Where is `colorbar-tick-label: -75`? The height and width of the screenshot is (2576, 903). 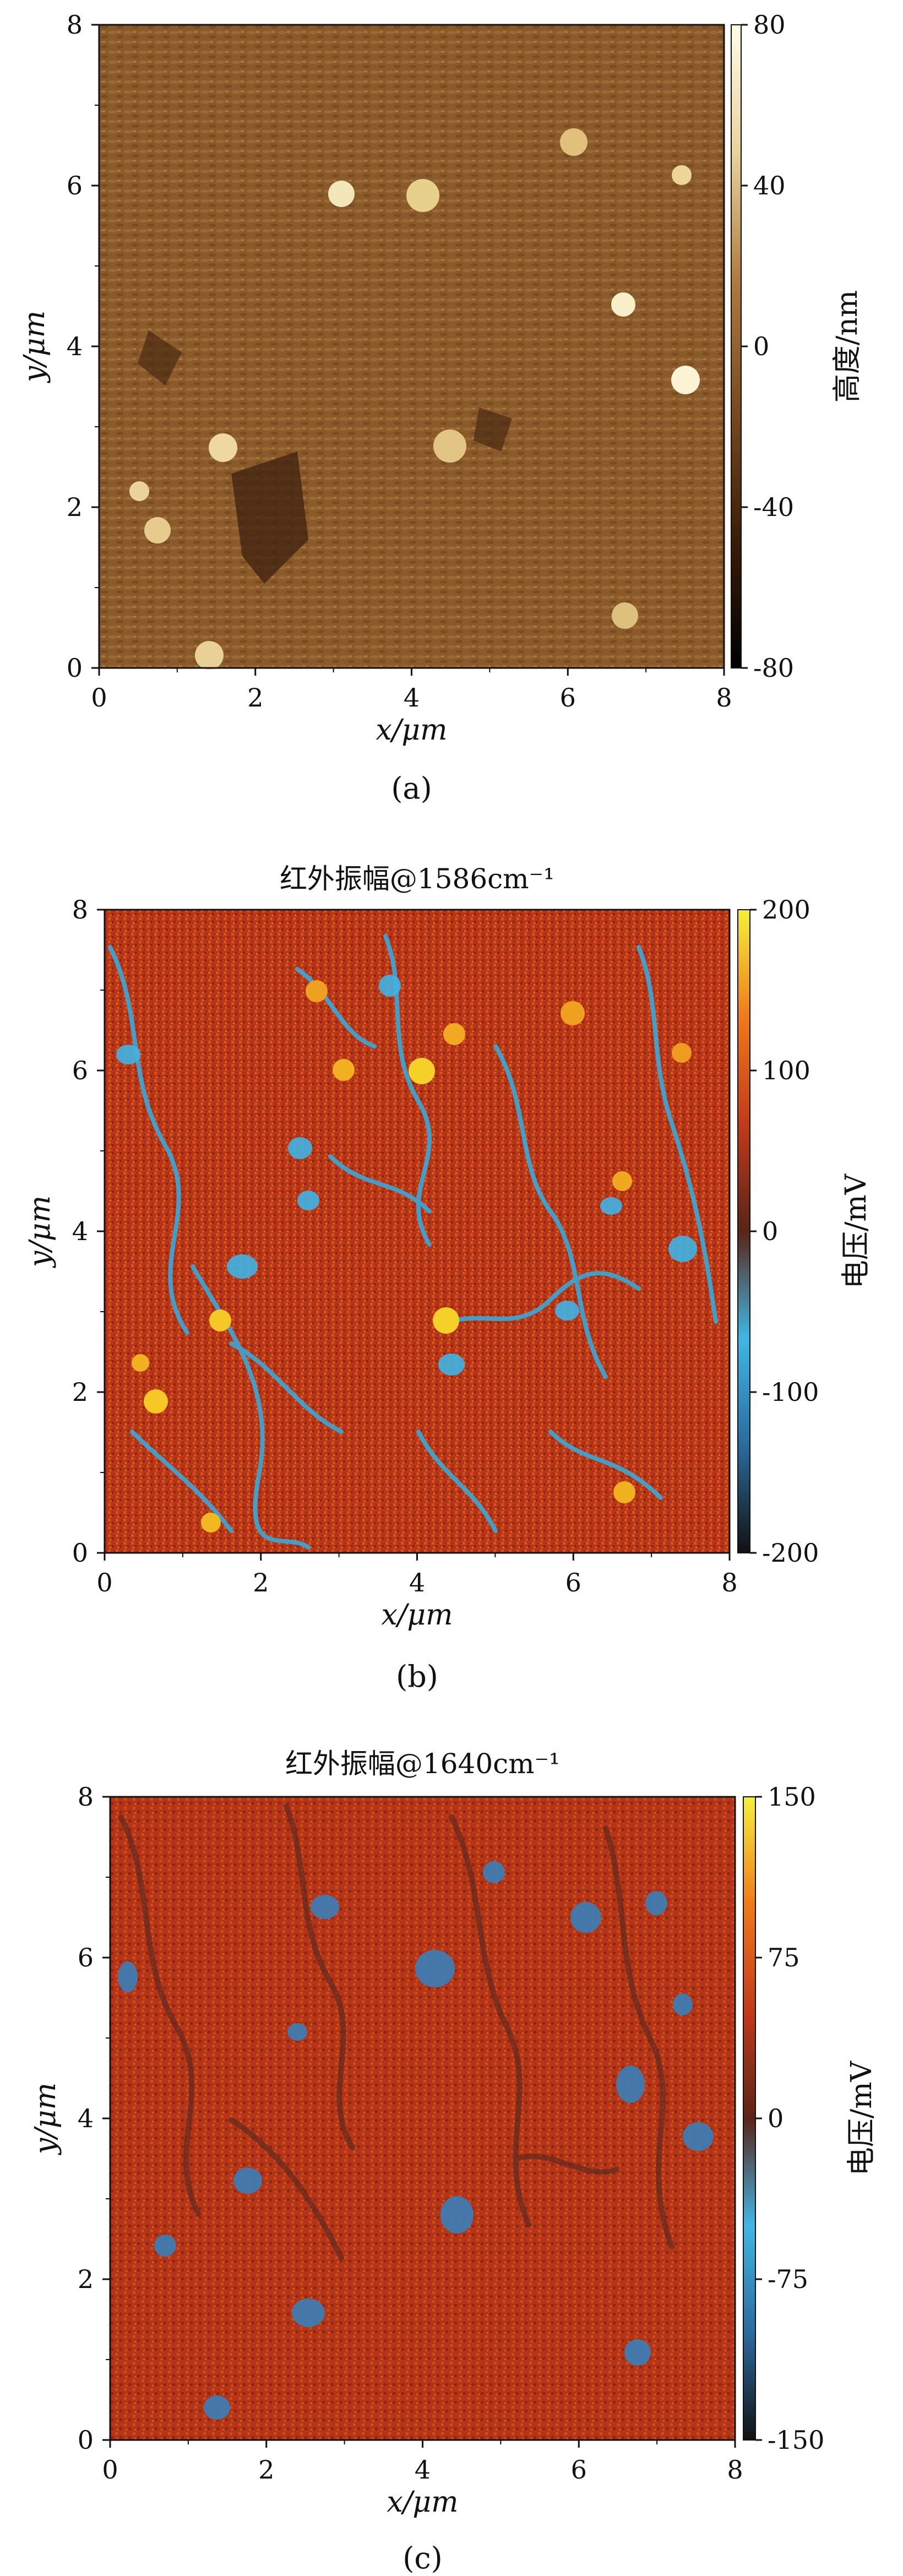 colorbar-tick-label: -75 is located at coordinates (788, 2279).